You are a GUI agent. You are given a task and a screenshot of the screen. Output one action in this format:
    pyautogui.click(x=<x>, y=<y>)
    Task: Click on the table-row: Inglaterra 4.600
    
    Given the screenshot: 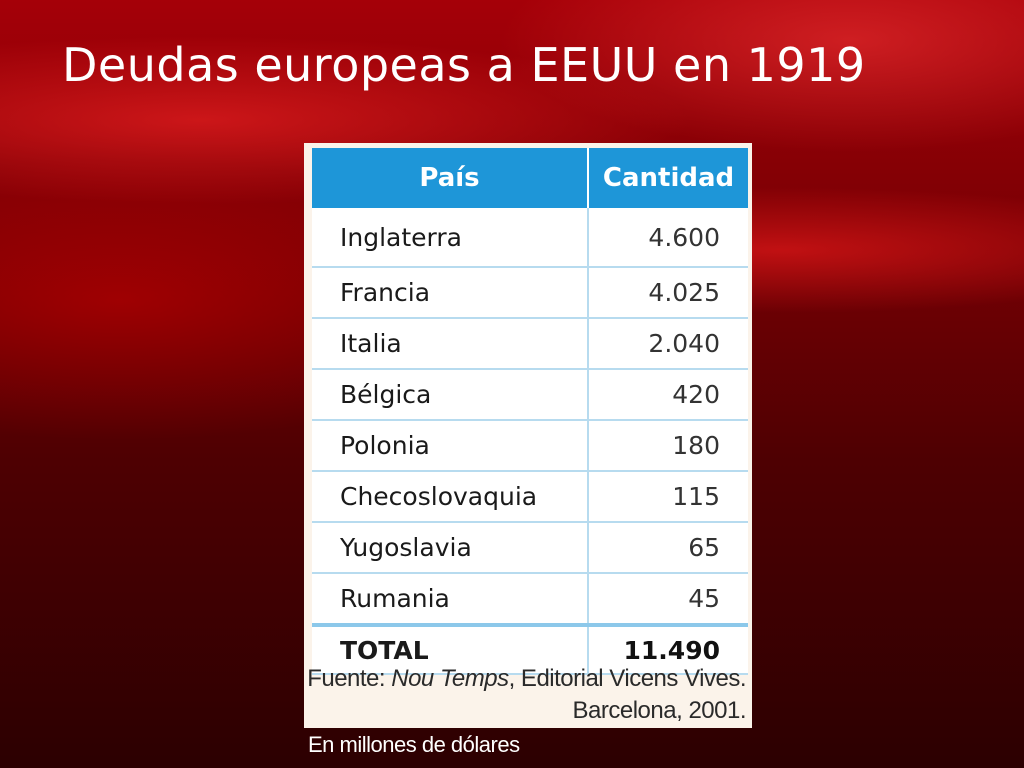 What is the action you would take?
    pyautogui.click(x=530, y=238)
    